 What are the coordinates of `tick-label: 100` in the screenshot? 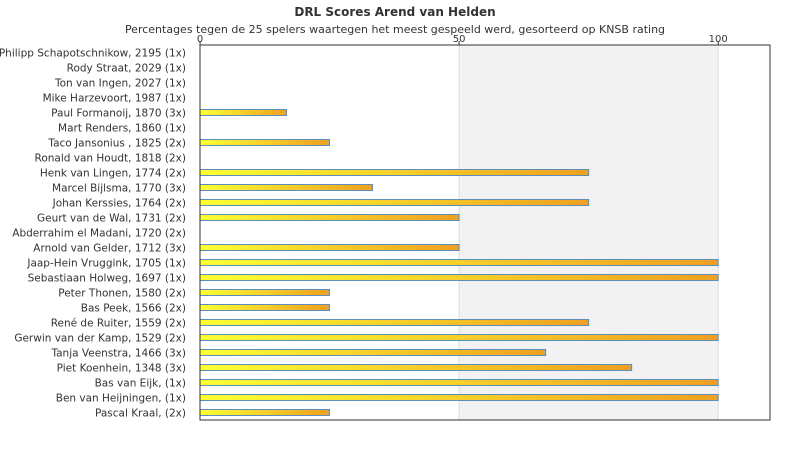 It's located at (718, 39).